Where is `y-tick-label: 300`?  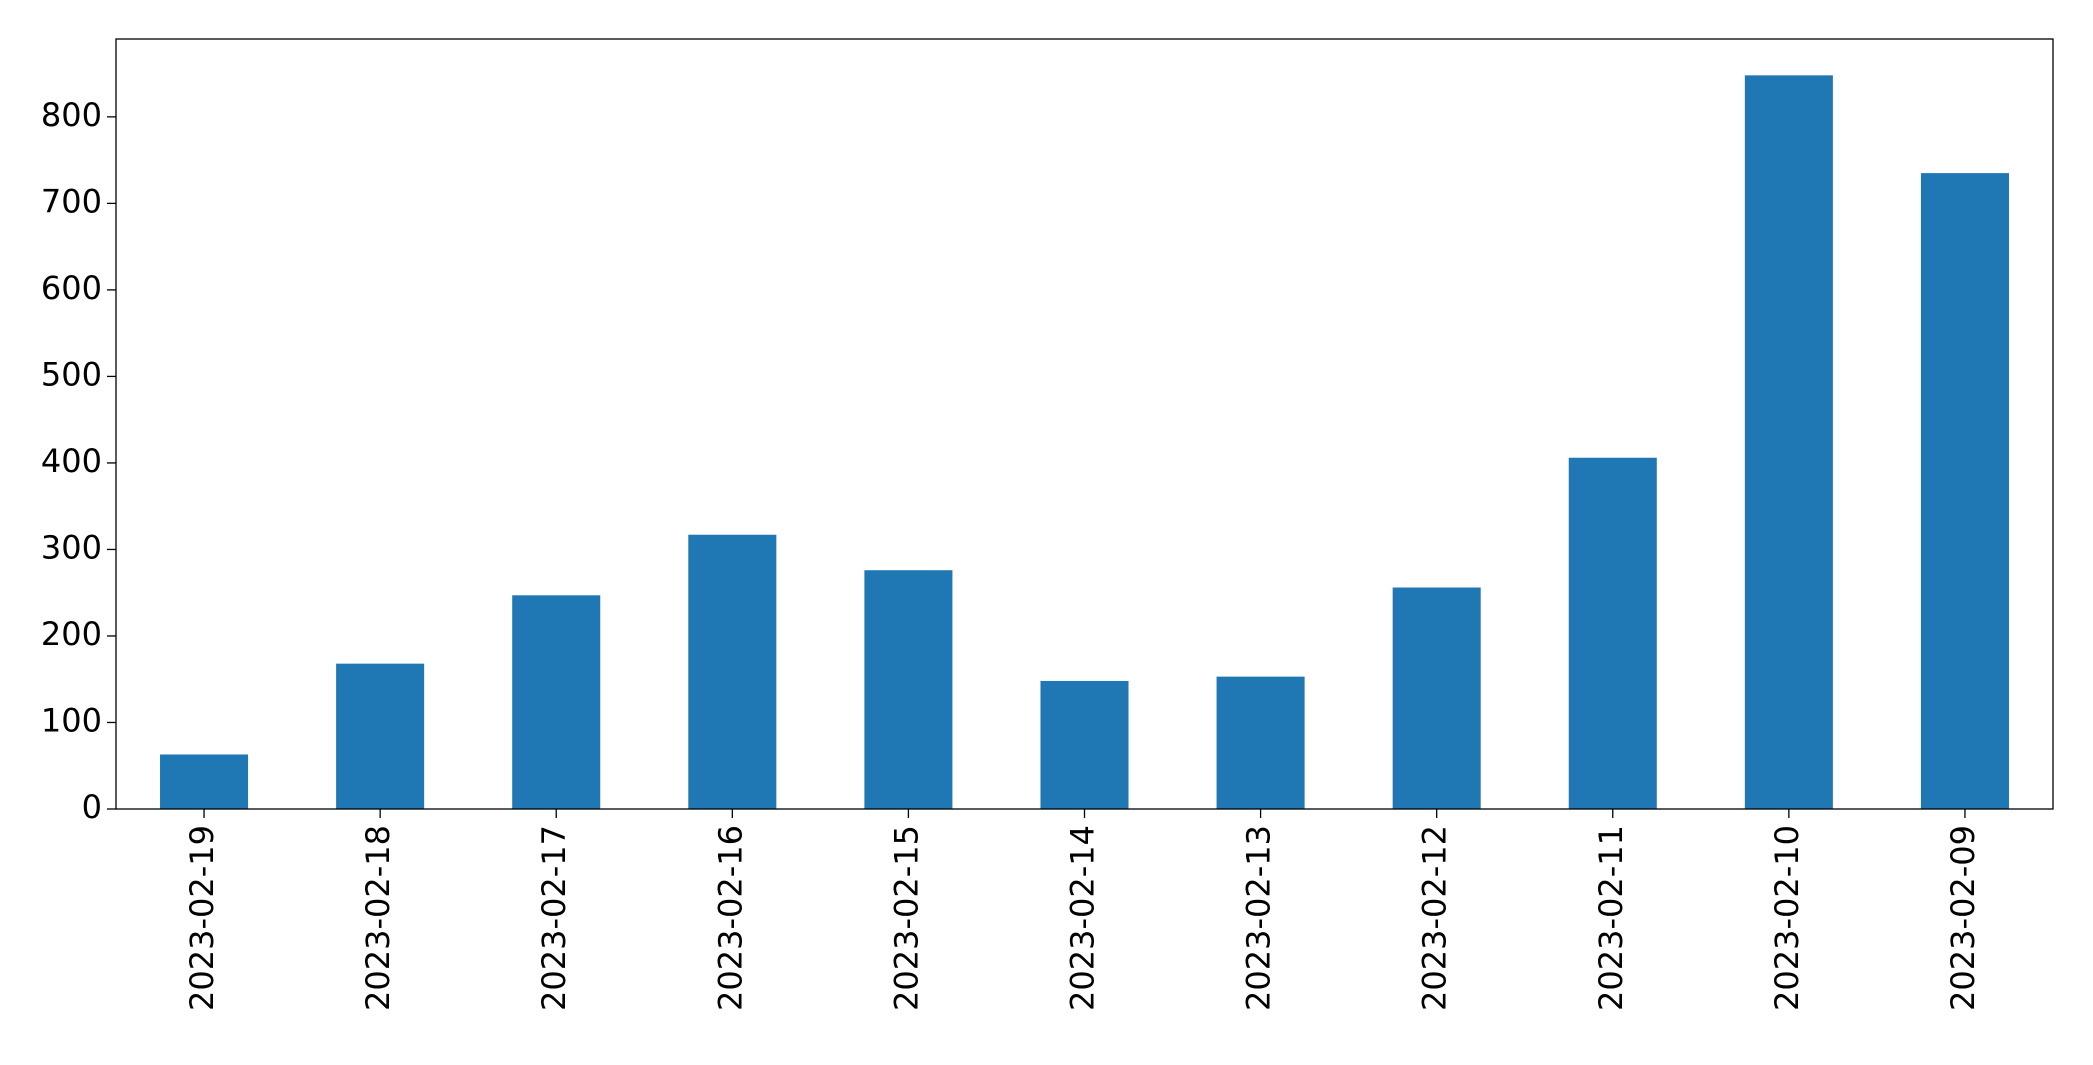
y-tick-label: 300 is located at coordinates (71, 547).